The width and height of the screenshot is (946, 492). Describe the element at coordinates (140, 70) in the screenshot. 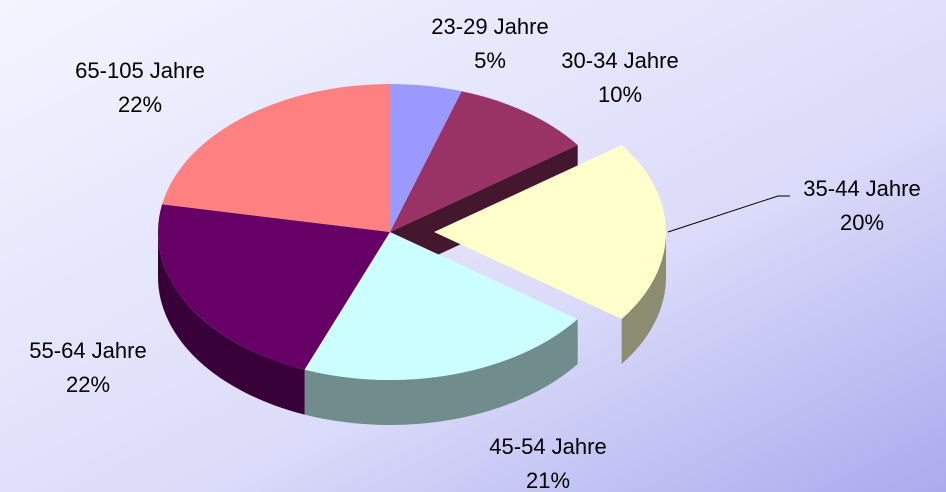

I see `data-label-name: 65-105 Jahre` at that location.